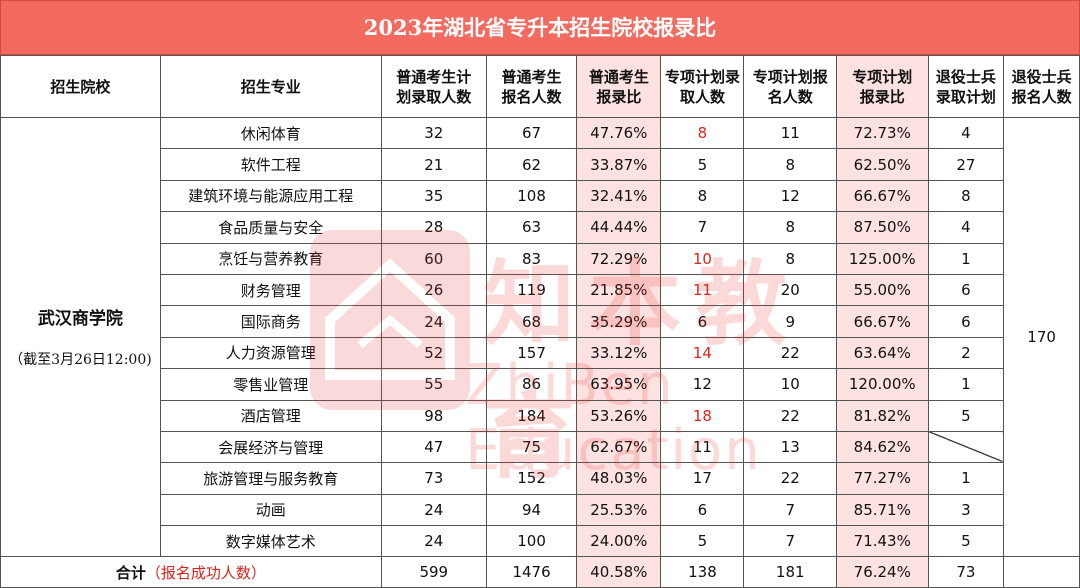 This screenshot has width=1080, height=588. Describe the element at coordinates (191, 572) in the screenshot. I see `total-label-cell: 合计（报名成功人数）` at that location.